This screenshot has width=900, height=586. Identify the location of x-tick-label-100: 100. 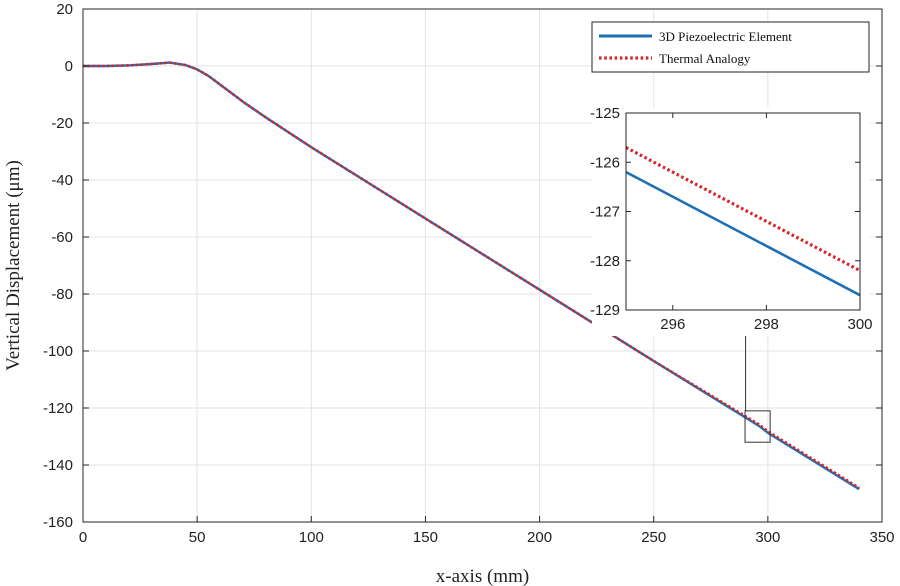
(311, 537).